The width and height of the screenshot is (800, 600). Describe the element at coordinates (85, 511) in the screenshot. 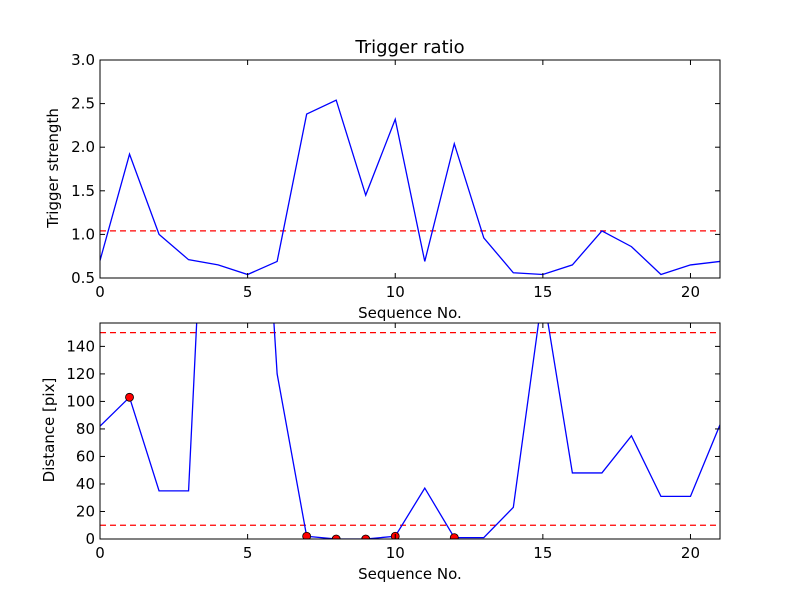

I see `y-tick-label: 20` at that location.